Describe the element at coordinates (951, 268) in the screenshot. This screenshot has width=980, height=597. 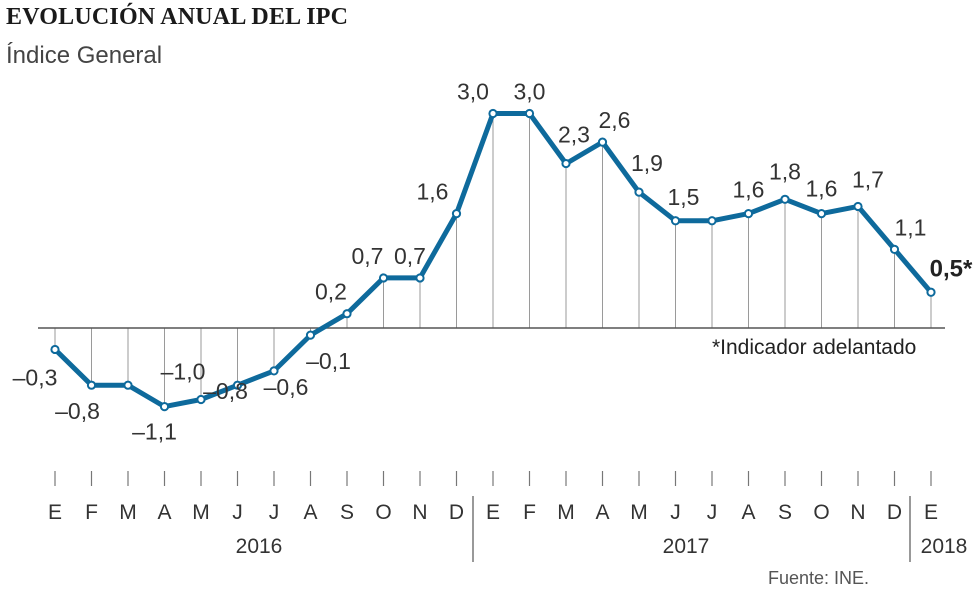
I see `data-label: 0,5*` at that location.